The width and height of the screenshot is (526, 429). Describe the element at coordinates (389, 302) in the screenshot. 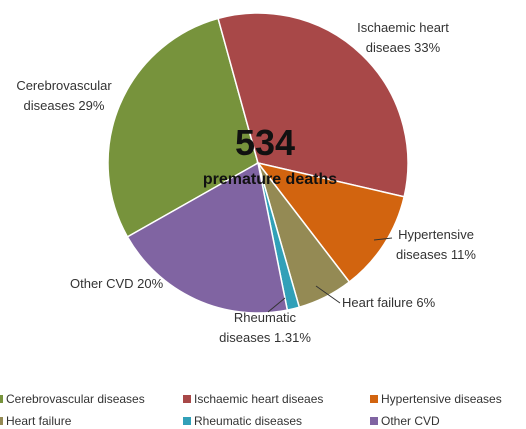

I see `data-label: Heart failure 6%` at that location.